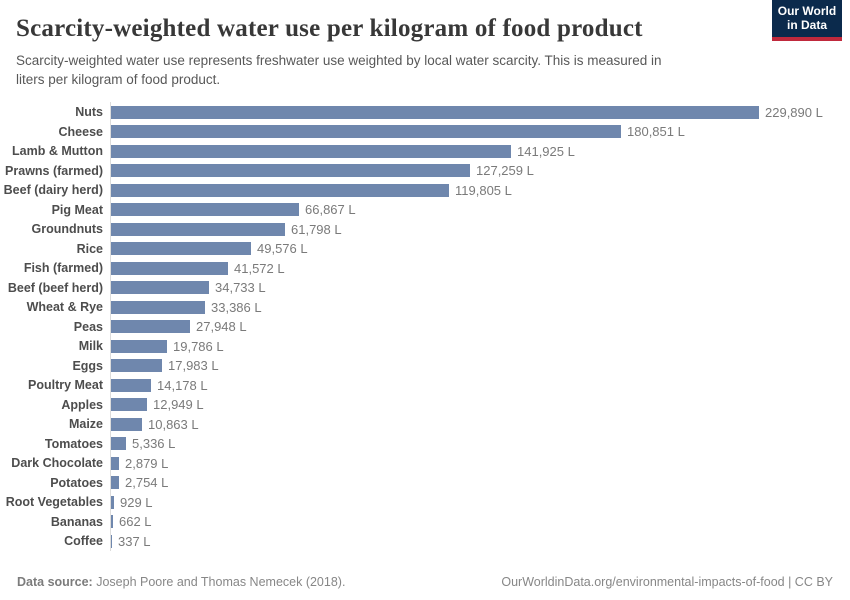  Describe the element at coordinates (173, 424) in the screenshot. I see `value-label: 10,863 L` at that location.